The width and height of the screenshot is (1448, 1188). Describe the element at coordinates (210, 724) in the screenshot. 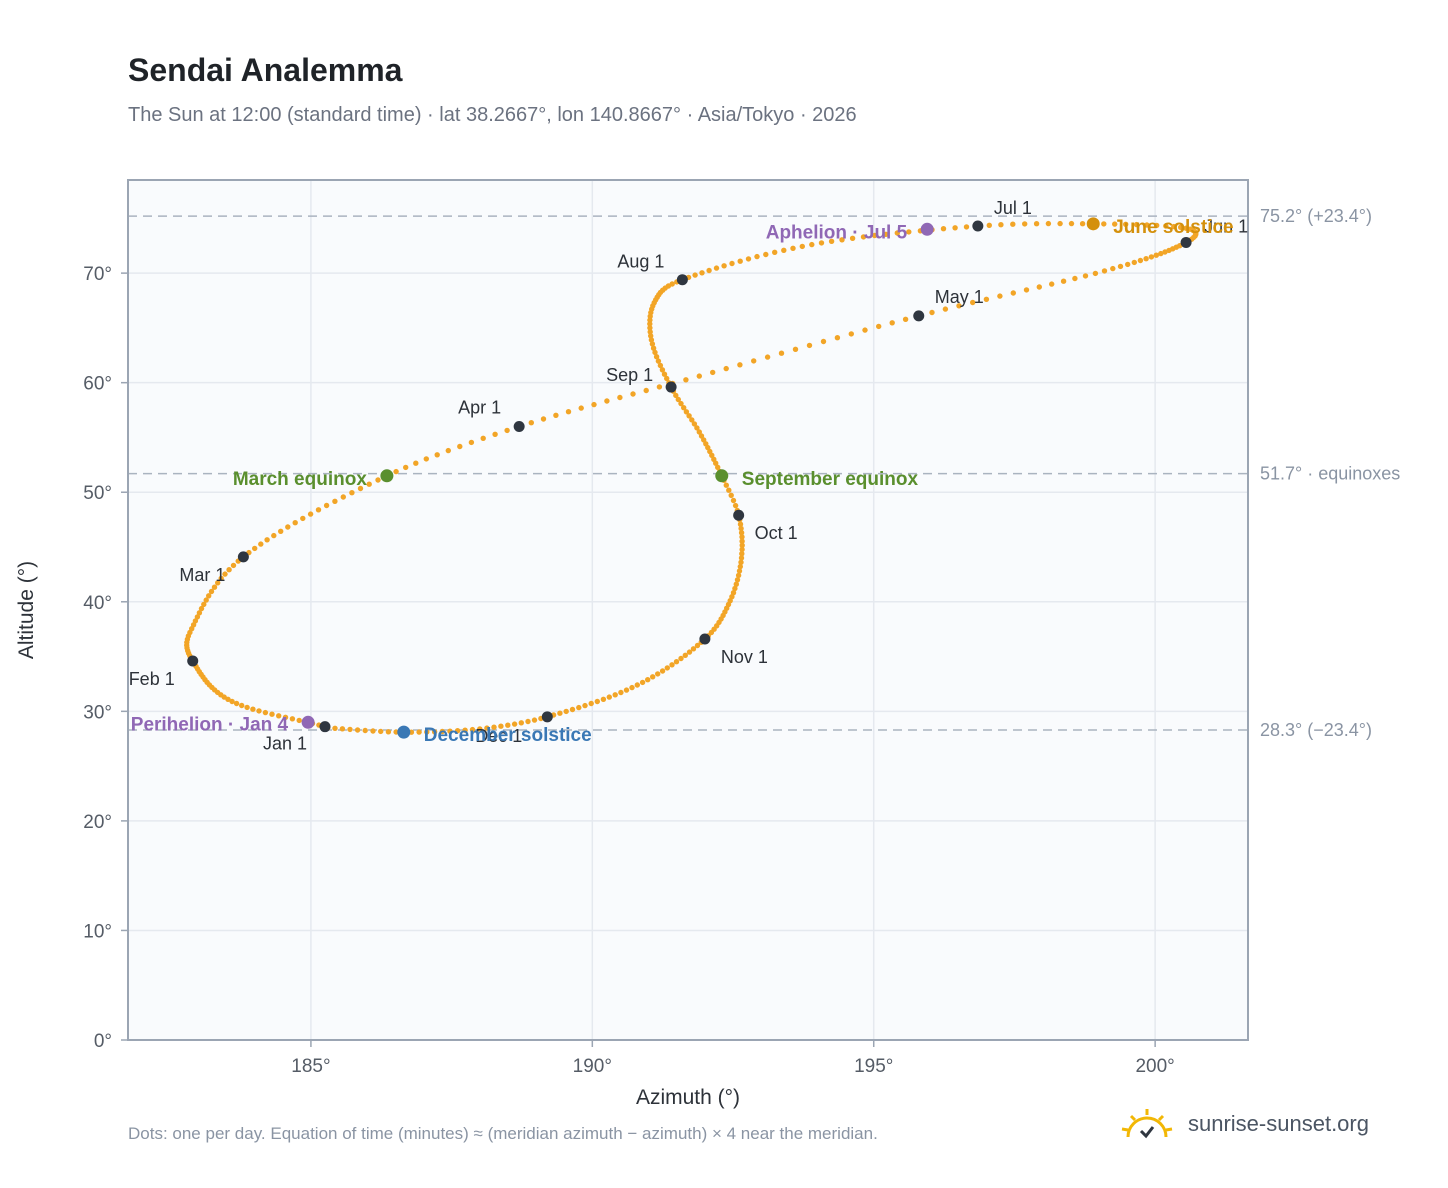

I see `event-label: Perihelion · Jan 4` at that location.